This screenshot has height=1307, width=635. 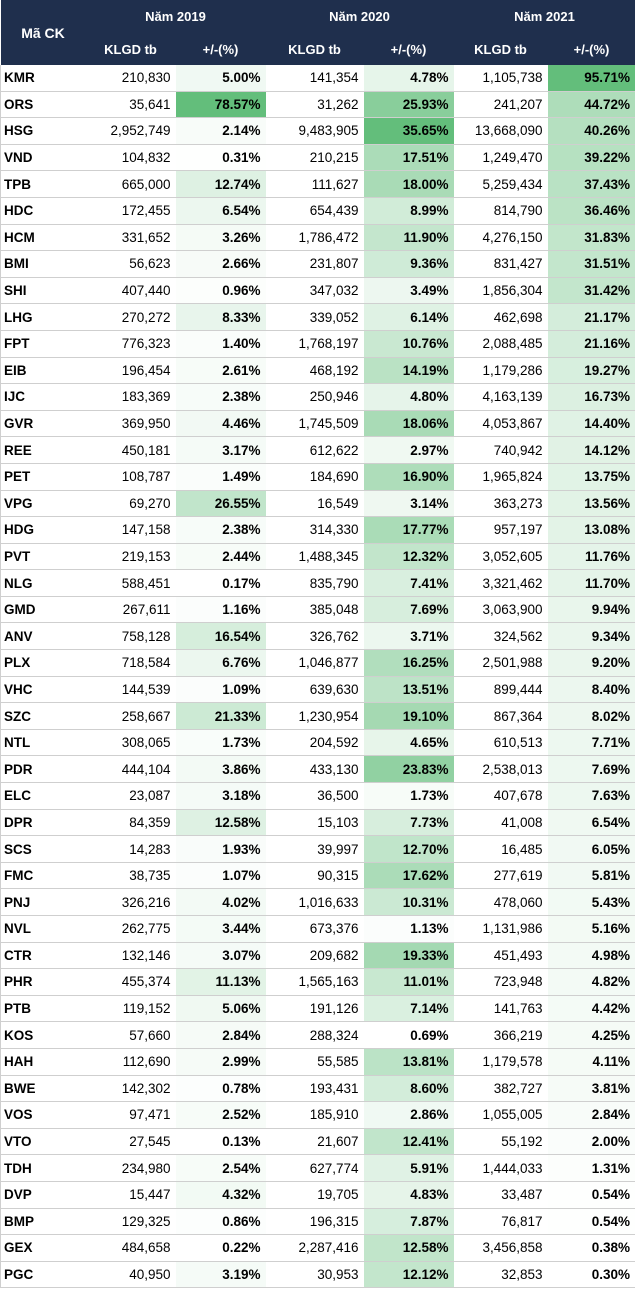 What do you see at coordinates (130, 929) in the screenshot?
I see `volume-2019-cell: 262,775` at bounding box center [130, 929].